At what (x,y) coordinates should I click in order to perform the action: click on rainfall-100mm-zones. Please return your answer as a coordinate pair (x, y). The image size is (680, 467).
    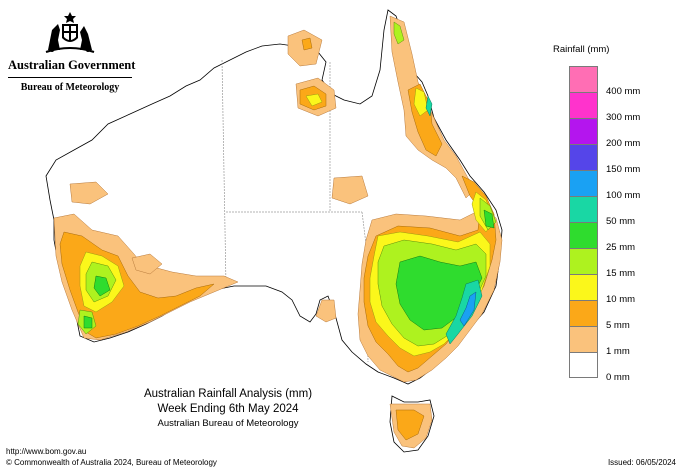
    Looking at the image, I should click on (468, 309).